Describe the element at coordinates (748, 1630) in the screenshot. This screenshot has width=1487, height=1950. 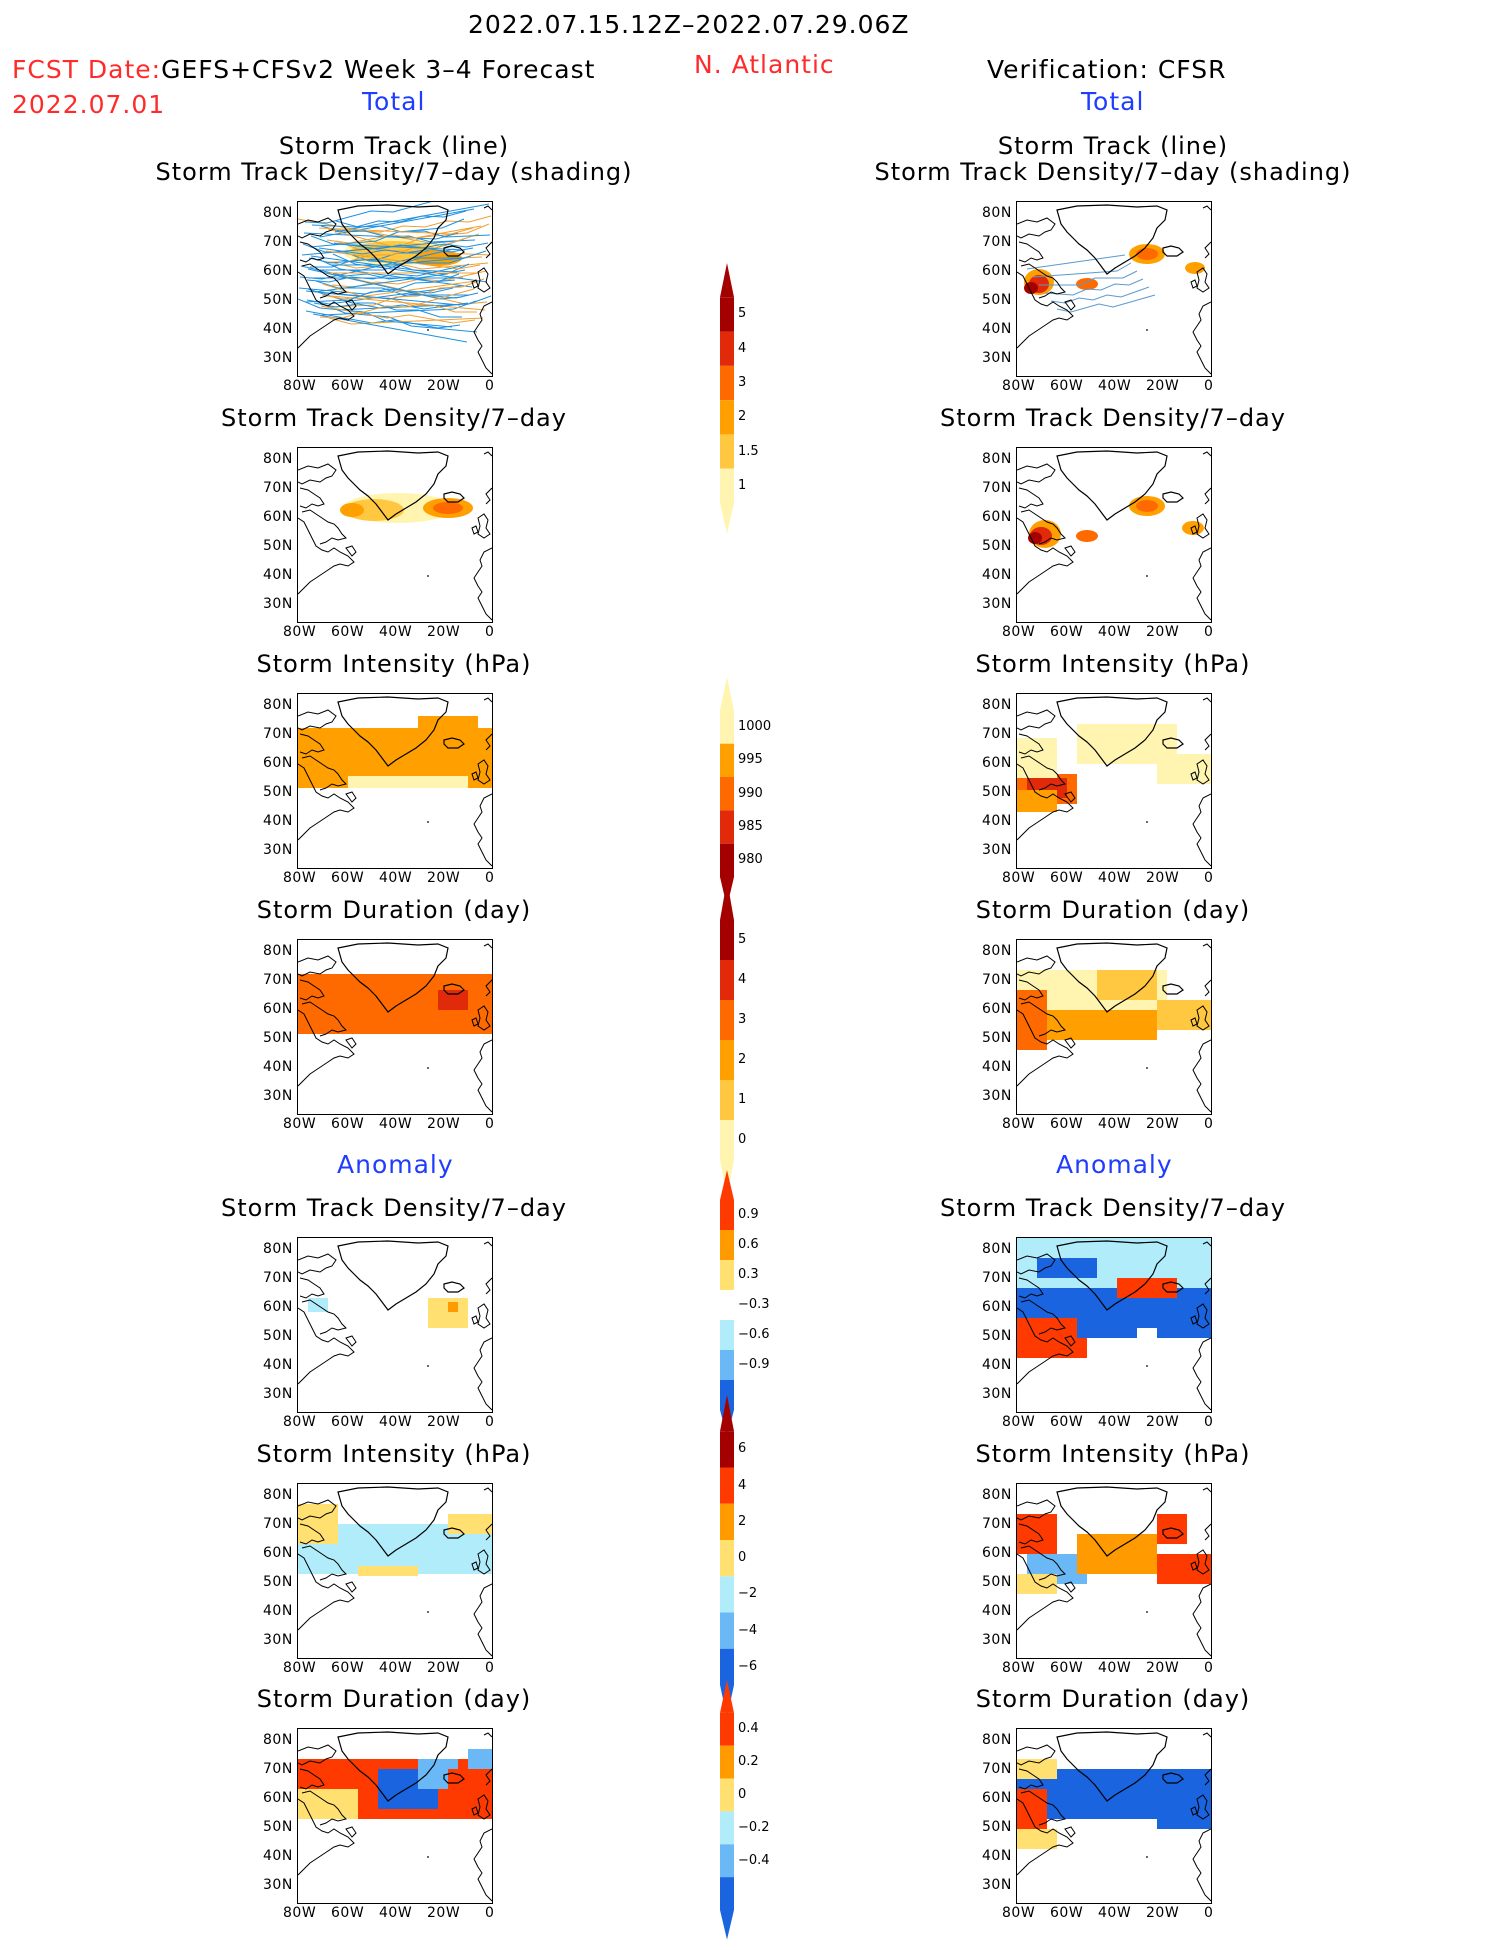
I see `colorbar-tick-label: −4` at that location.